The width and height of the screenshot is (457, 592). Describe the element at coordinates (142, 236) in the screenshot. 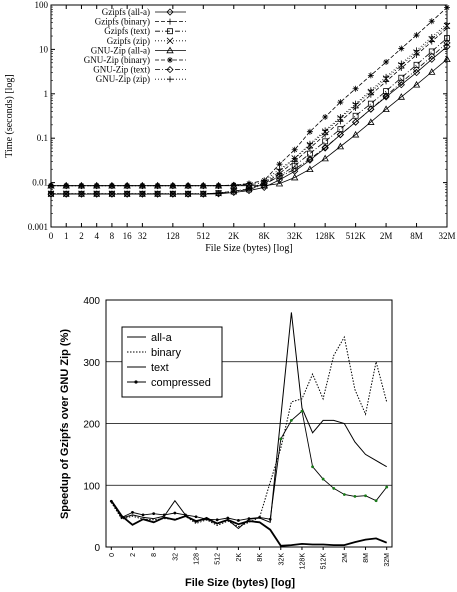

I see `x-tick-label: 32` at that location.